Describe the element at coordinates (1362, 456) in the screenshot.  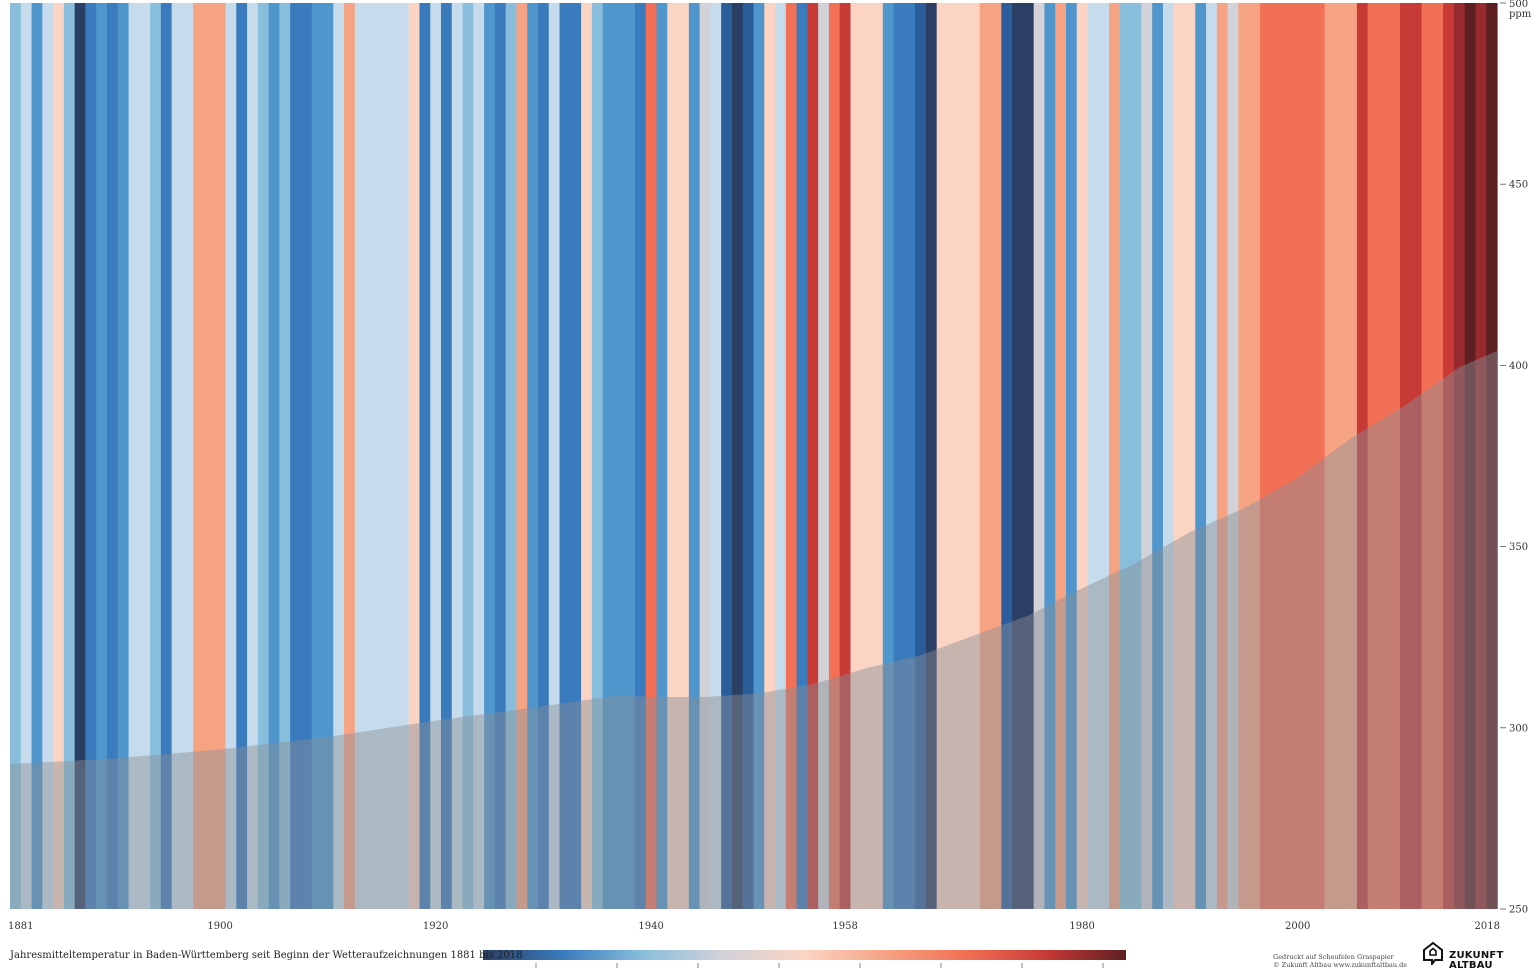
I see `stripe-2006` at that location.